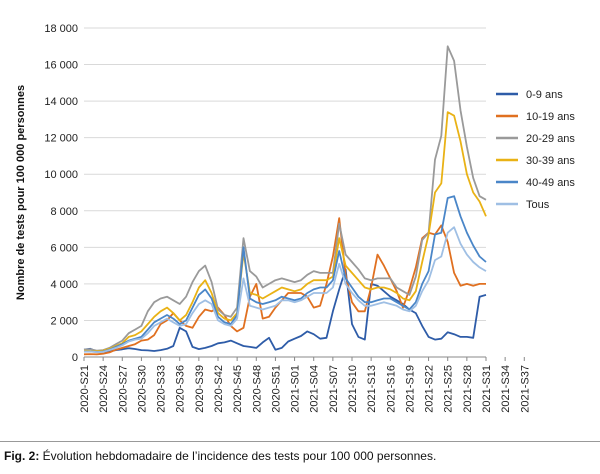 This screenshot has height=474, width=600. Describe the element at coordinates (162, 389) in the screenshot. I see `x-tick-label: 2020-S33` at that location.